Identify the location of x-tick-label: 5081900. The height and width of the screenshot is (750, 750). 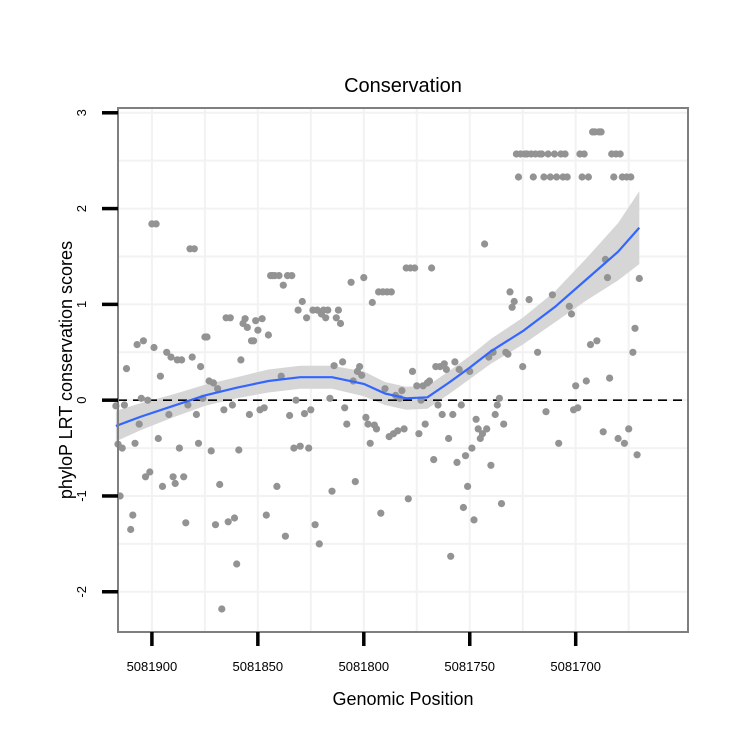
(152, 666).